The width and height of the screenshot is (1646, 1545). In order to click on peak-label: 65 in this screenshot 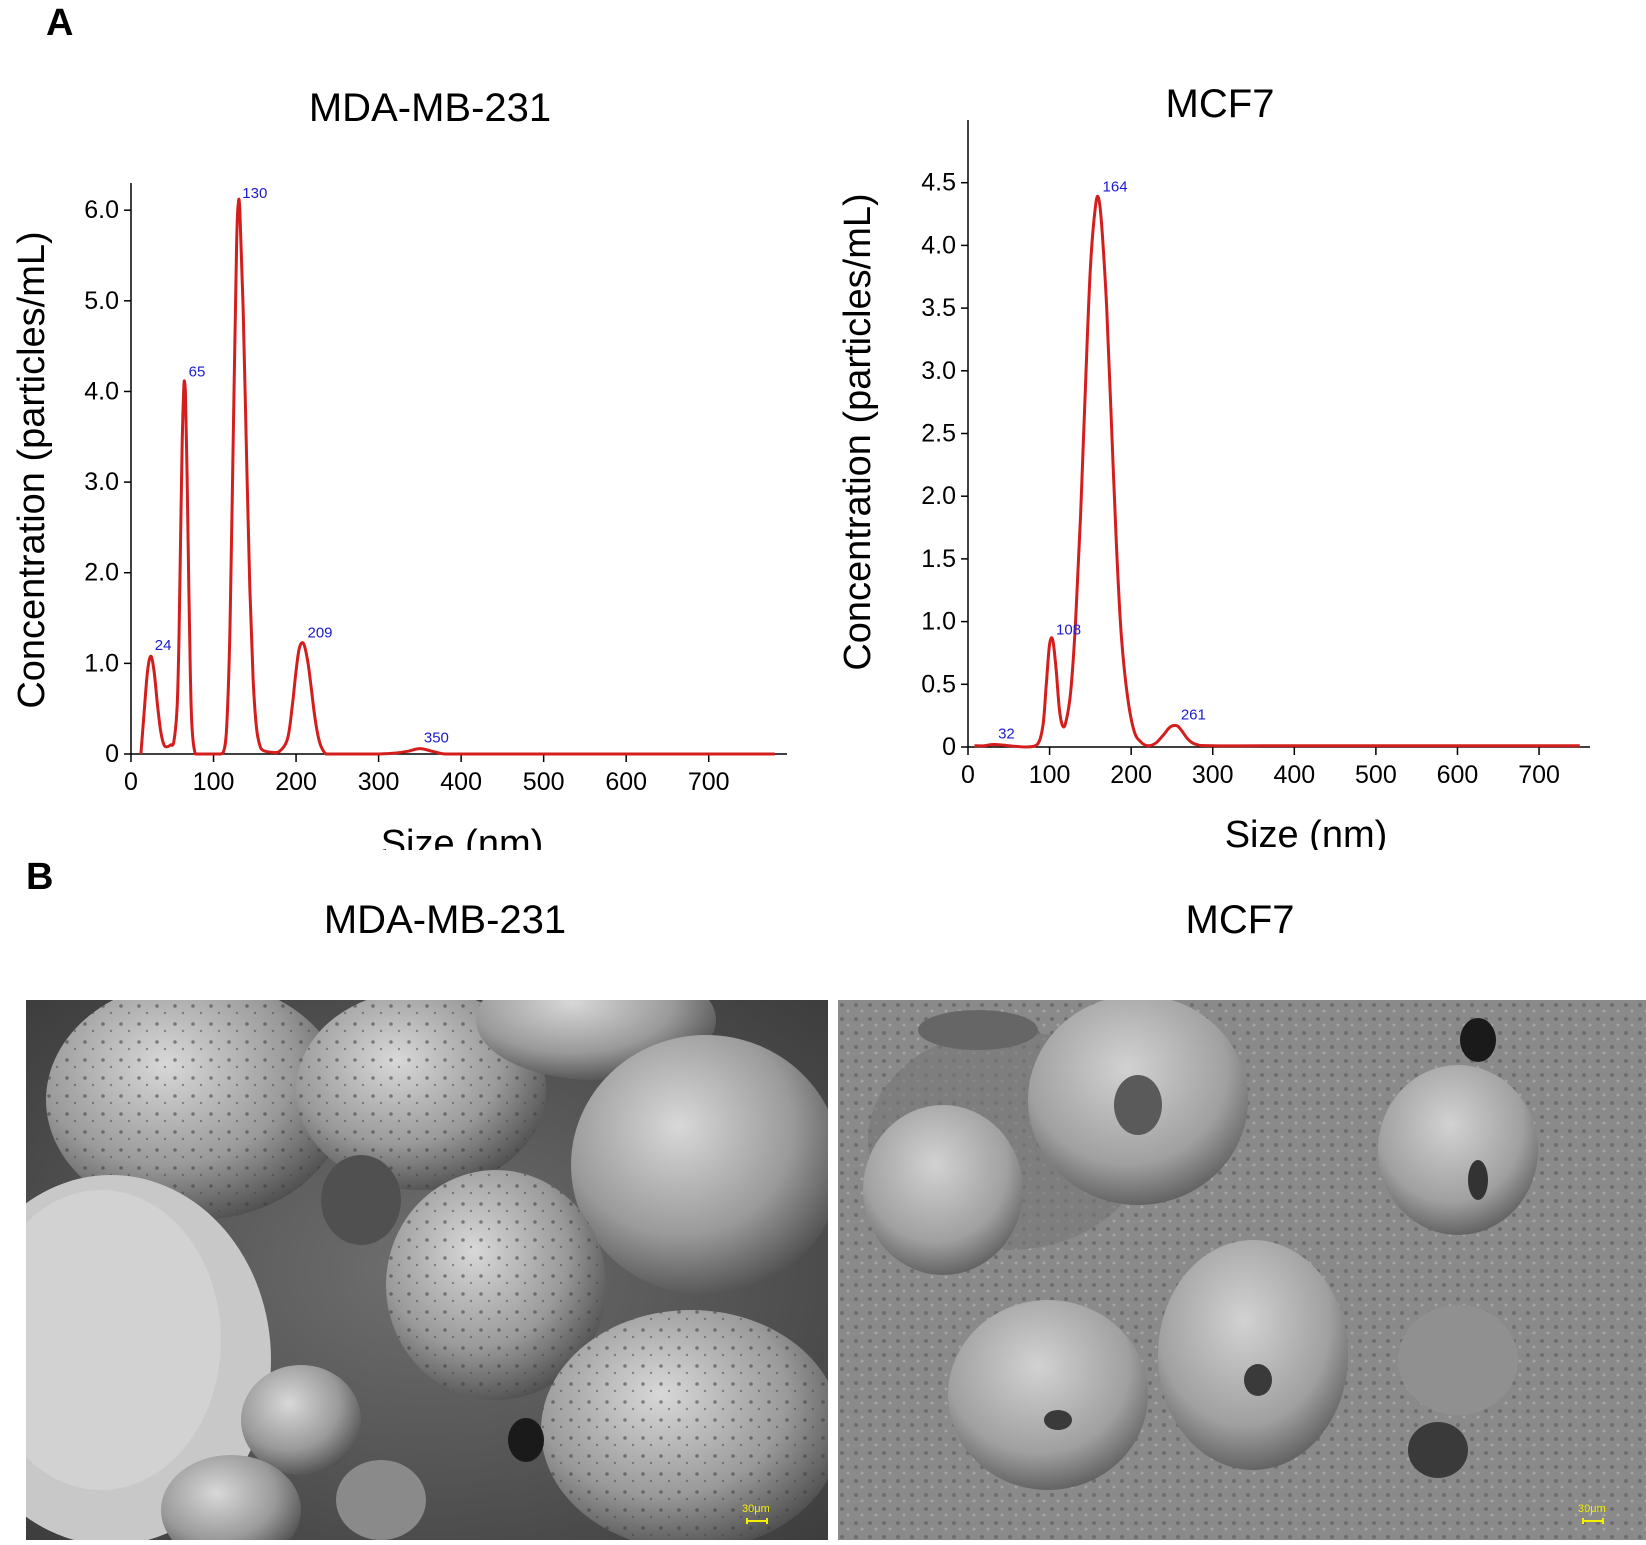, I will do `click(197, 371)`.